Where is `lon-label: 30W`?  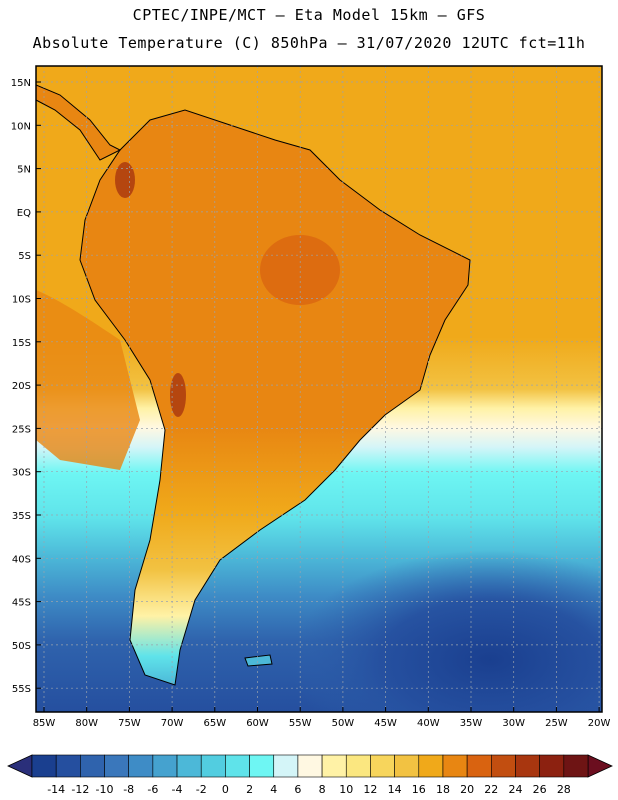 lon-label: 30W is located at coordinates (513, 723).